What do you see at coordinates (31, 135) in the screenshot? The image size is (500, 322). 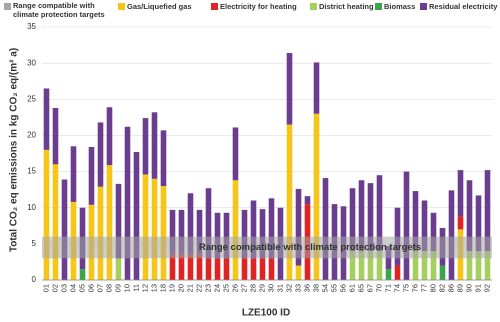 I see `y-tick-label: 20` at bounding box center [31, 135].